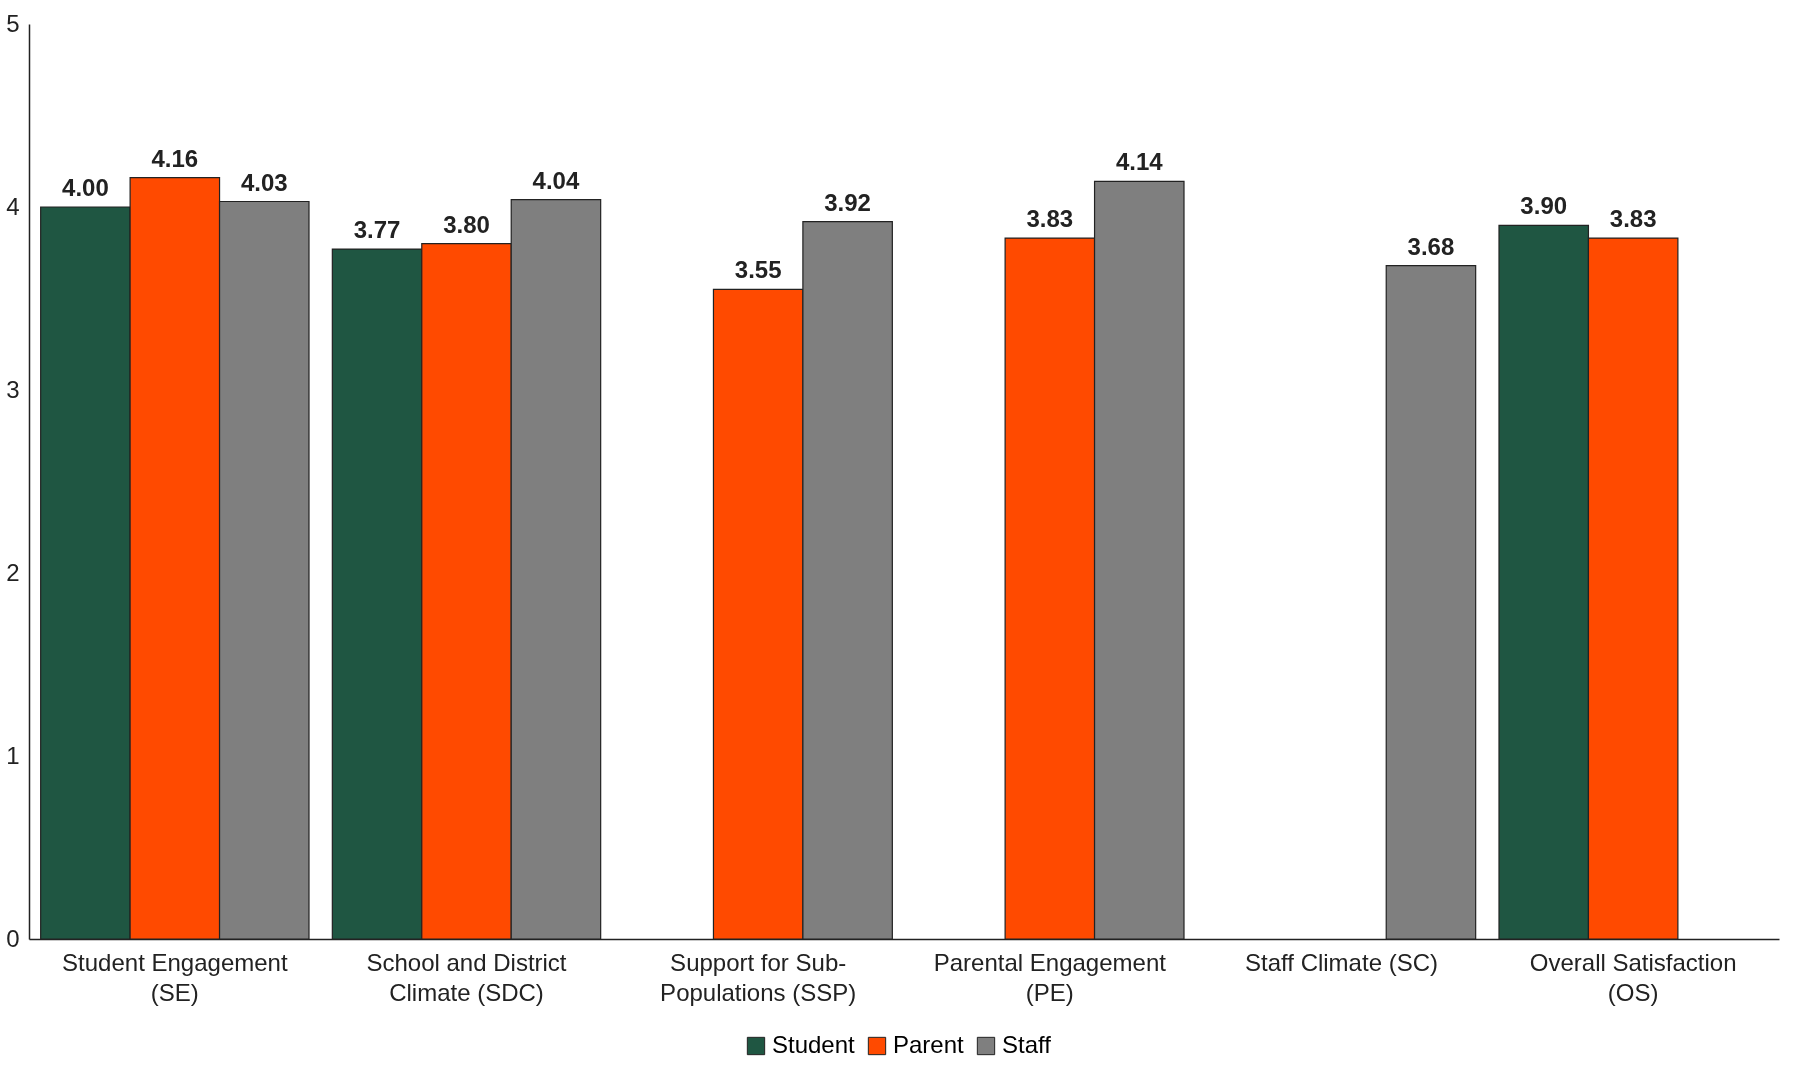 Image resolution: width=1816 pixels, height=1074 pixels. Describe the element at coordinates (13, 206) in the screenshot. I see `y-tick-label: 4` at that location.